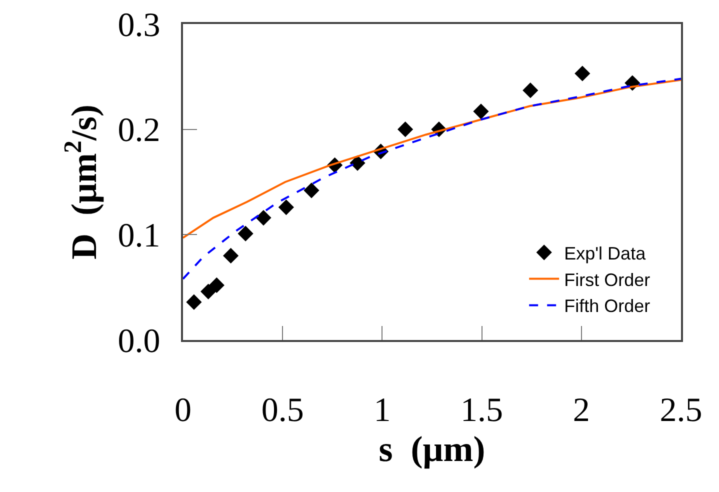  What do you see at coordinates (183, 410) in the screenshot?
I see `x-tick-label: 0` at bounding box center [183, 410].